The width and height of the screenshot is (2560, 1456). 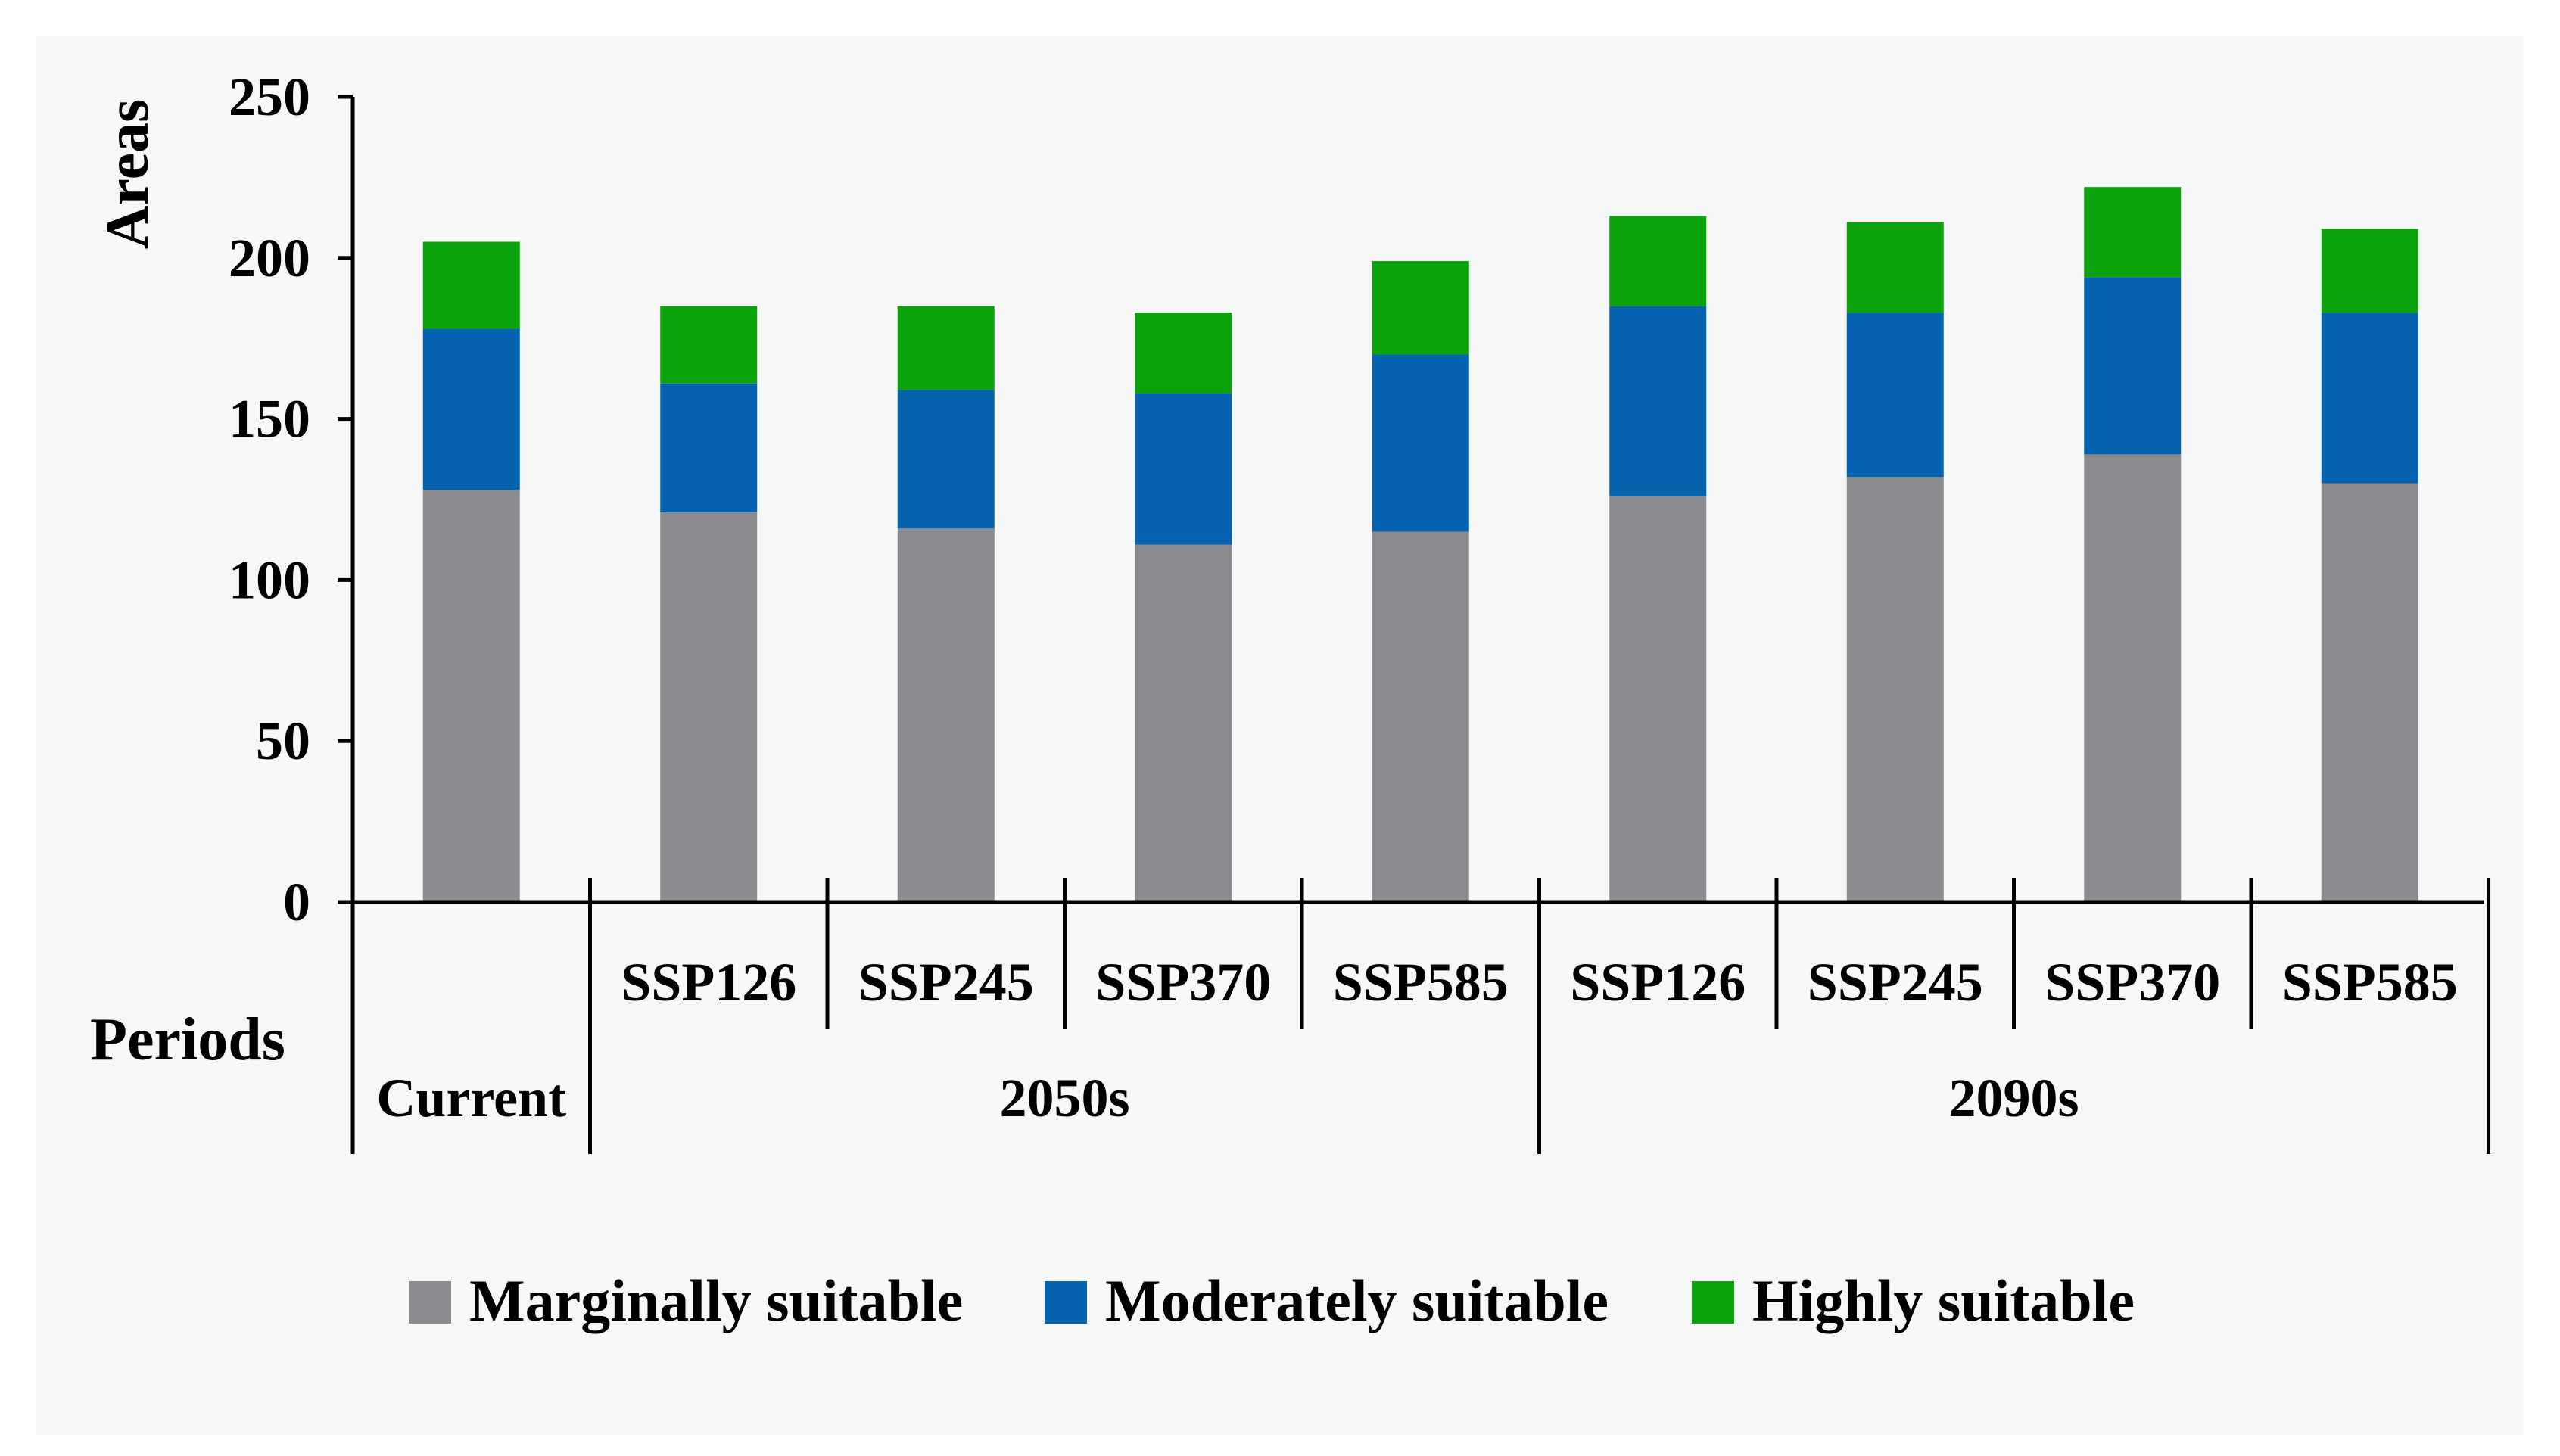 What do you see at coordinates (269, 258) in the screenshot?
I see `y-tick-label: 200` at bounding box center [269, 258].